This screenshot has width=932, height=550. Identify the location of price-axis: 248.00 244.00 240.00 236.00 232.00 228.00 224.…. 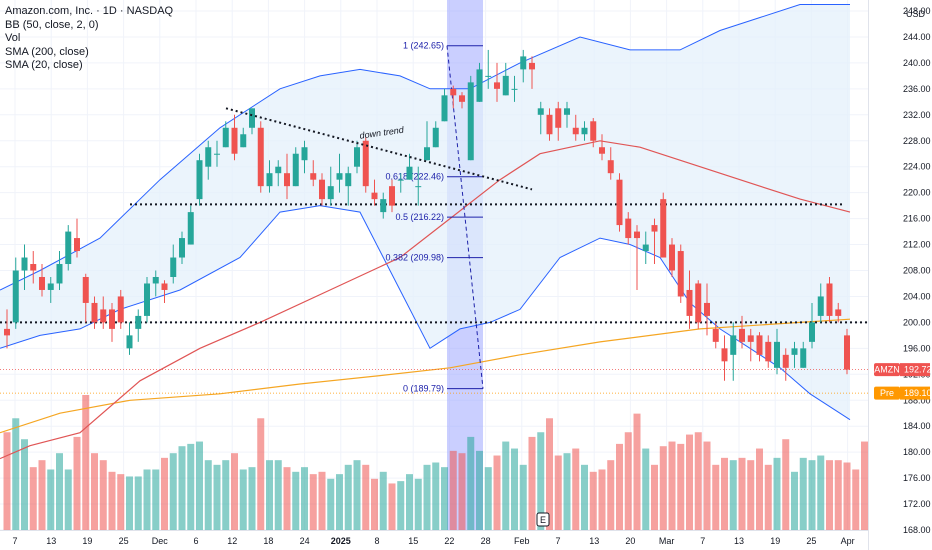
(900, 275).